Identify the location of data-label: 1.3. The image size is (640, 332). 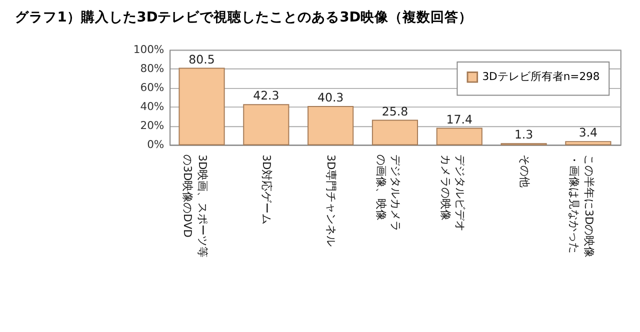
(524, 135).